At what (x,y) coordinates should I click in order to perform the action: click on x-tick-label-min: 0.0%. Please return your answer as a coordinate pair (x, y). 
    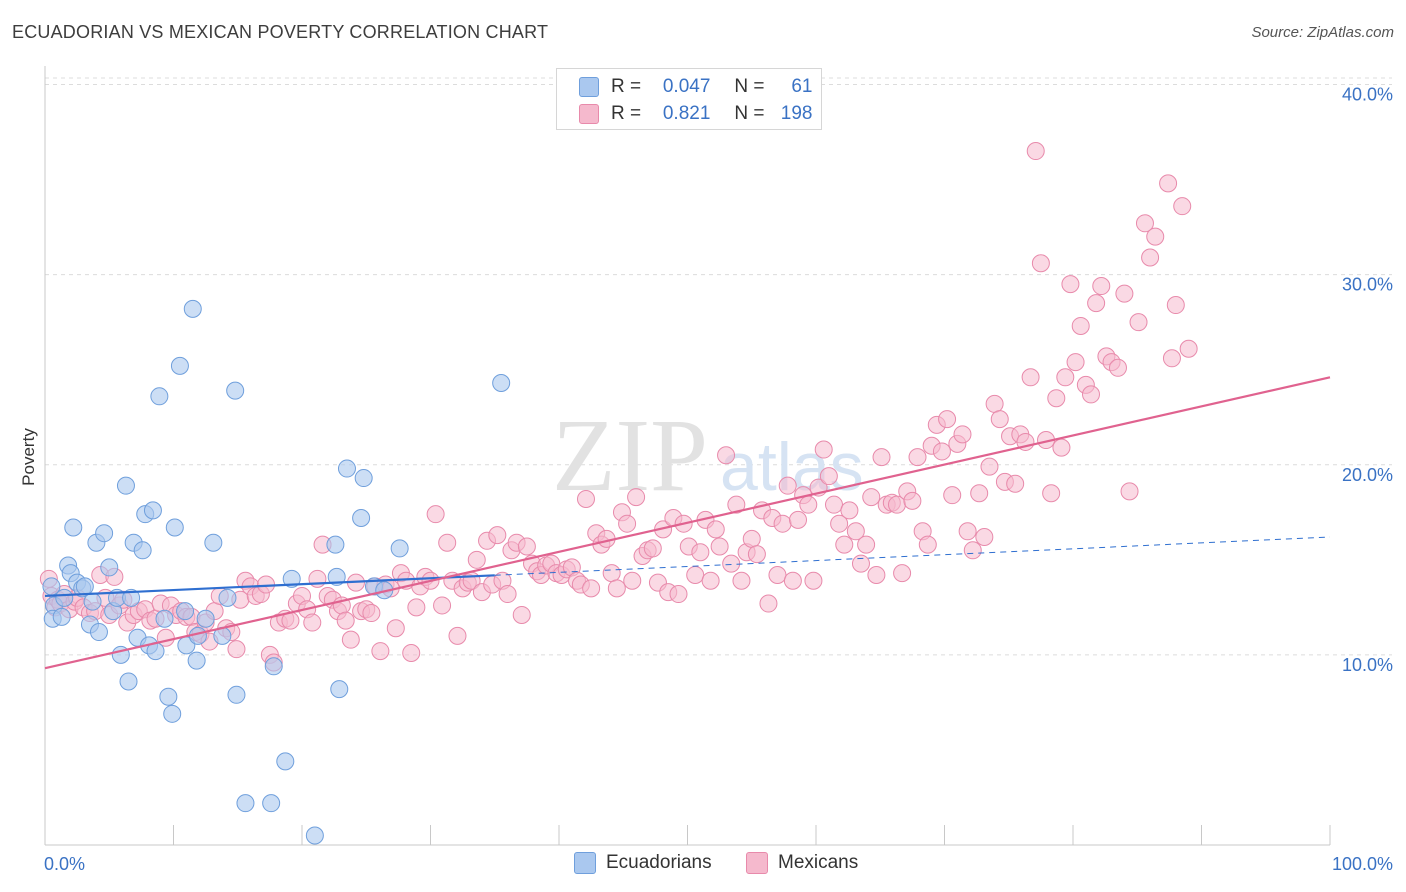
    Looking at the image, I should click on (64, 864).